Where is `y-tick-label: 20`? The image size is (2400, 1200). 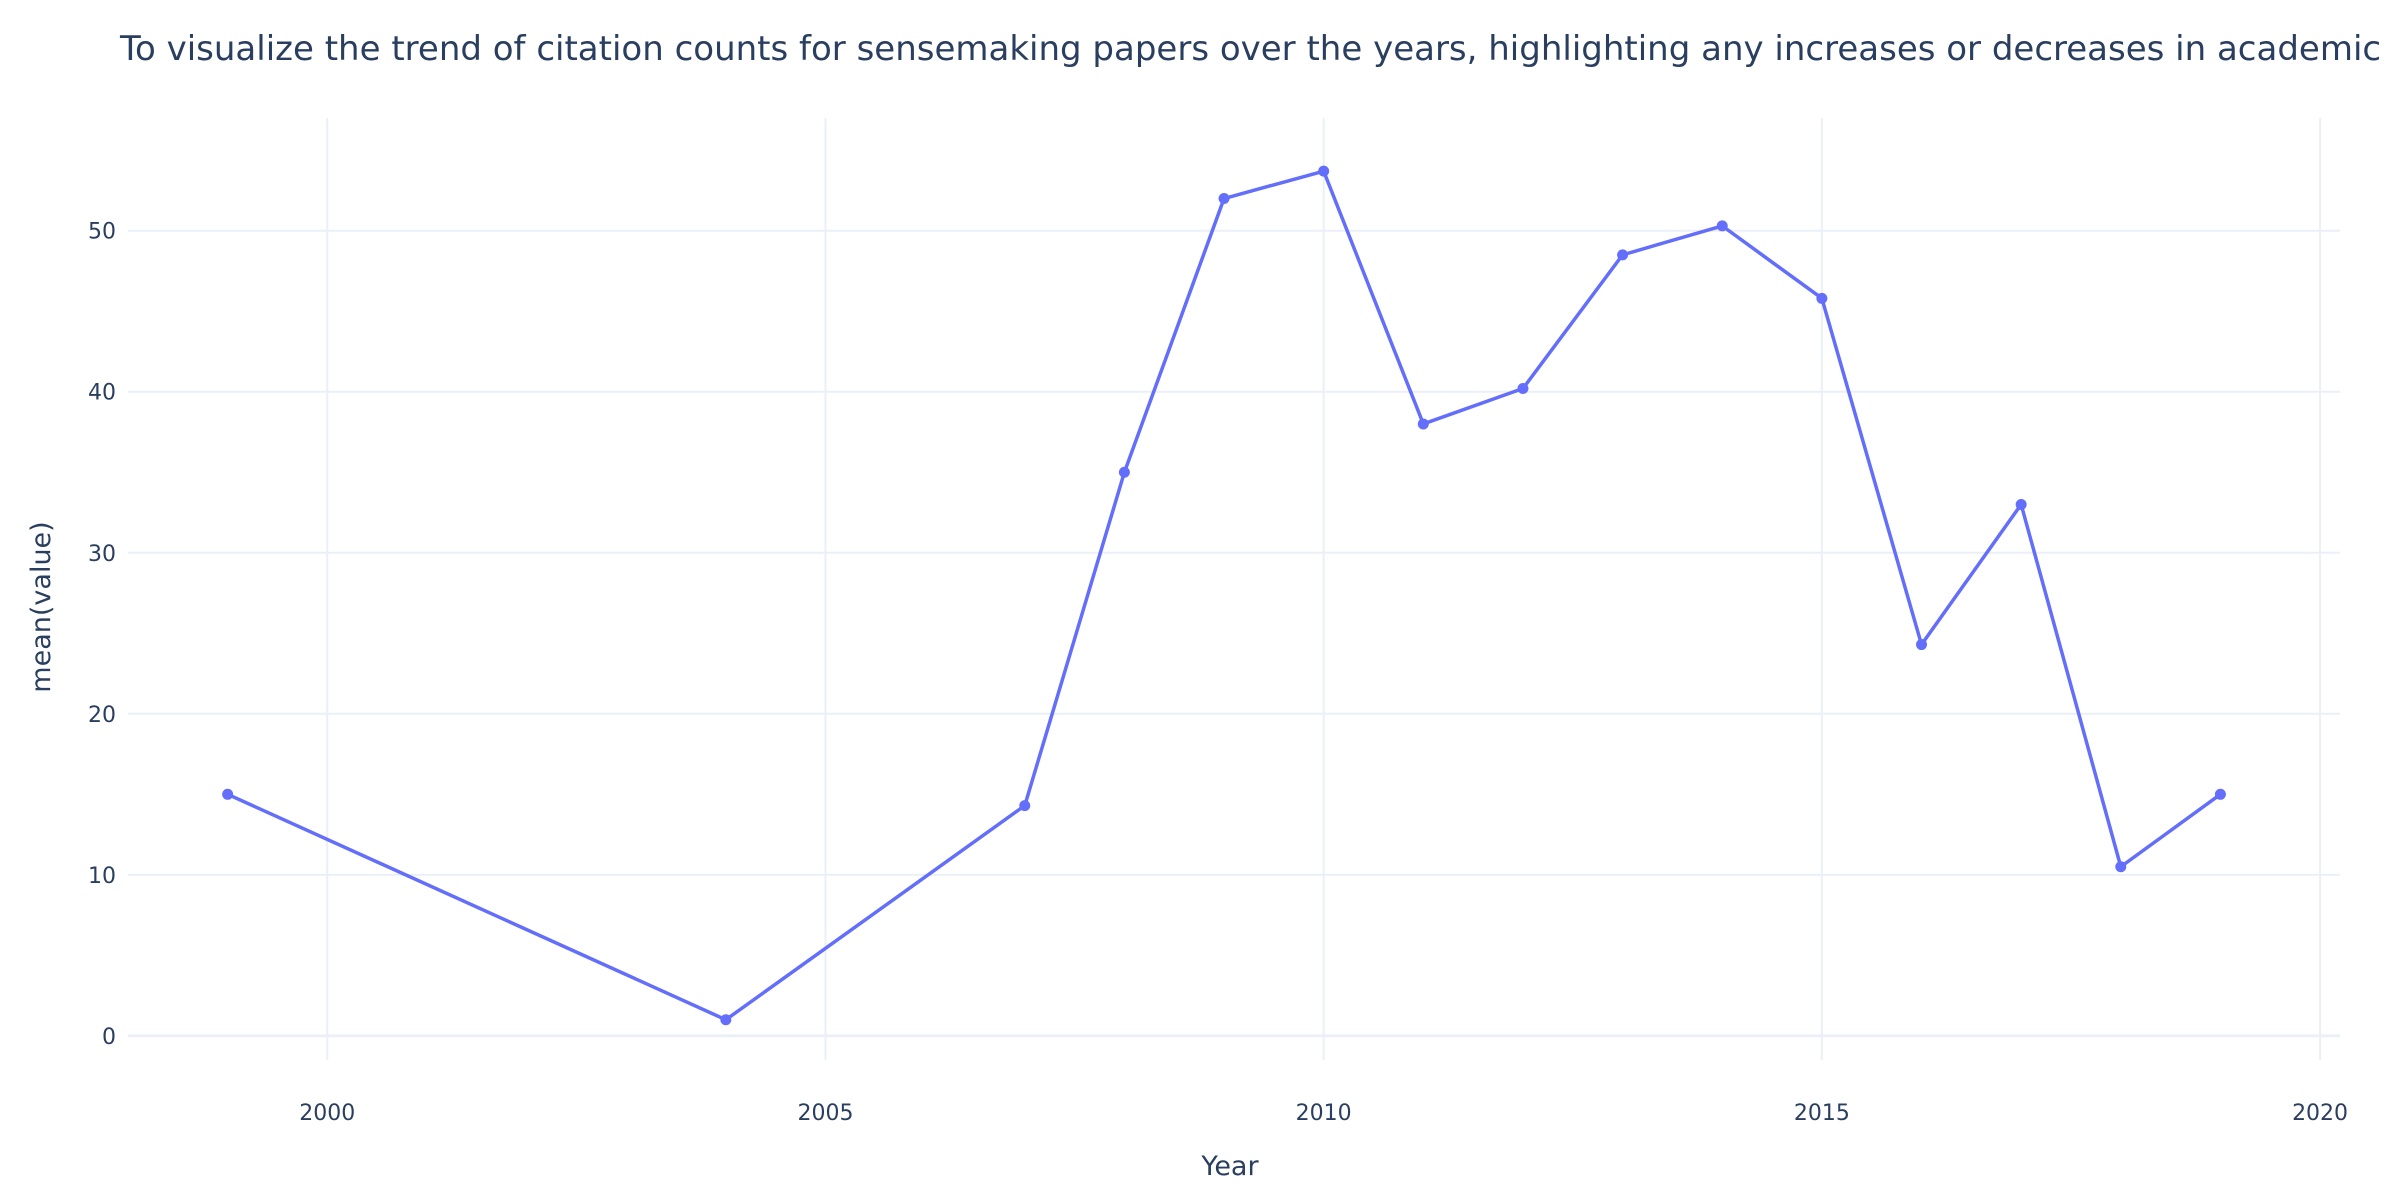
y-tick-label: 20 is located at coordinates (102, 715).